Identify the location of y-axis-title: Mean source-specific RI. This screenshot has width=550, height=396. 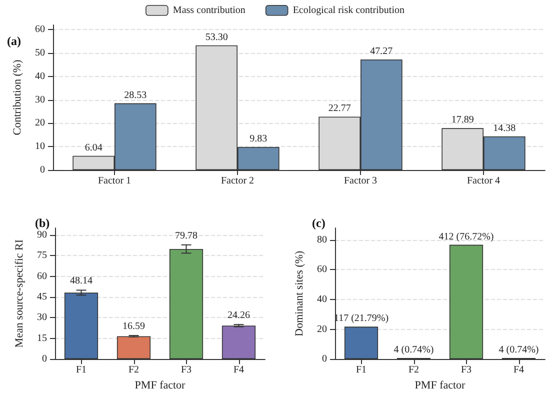
(20, 293).